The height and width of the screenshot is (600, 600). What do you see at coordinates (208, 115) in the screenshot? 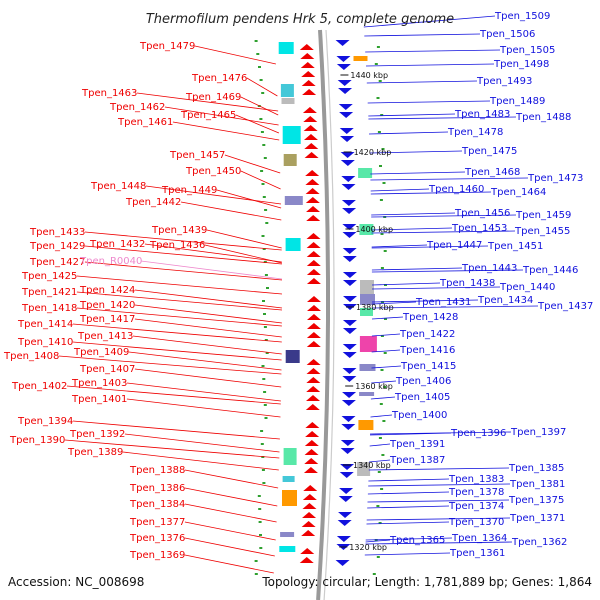
I see `left-gene-label: Tpen_1465` at bounding box center [208, 115].